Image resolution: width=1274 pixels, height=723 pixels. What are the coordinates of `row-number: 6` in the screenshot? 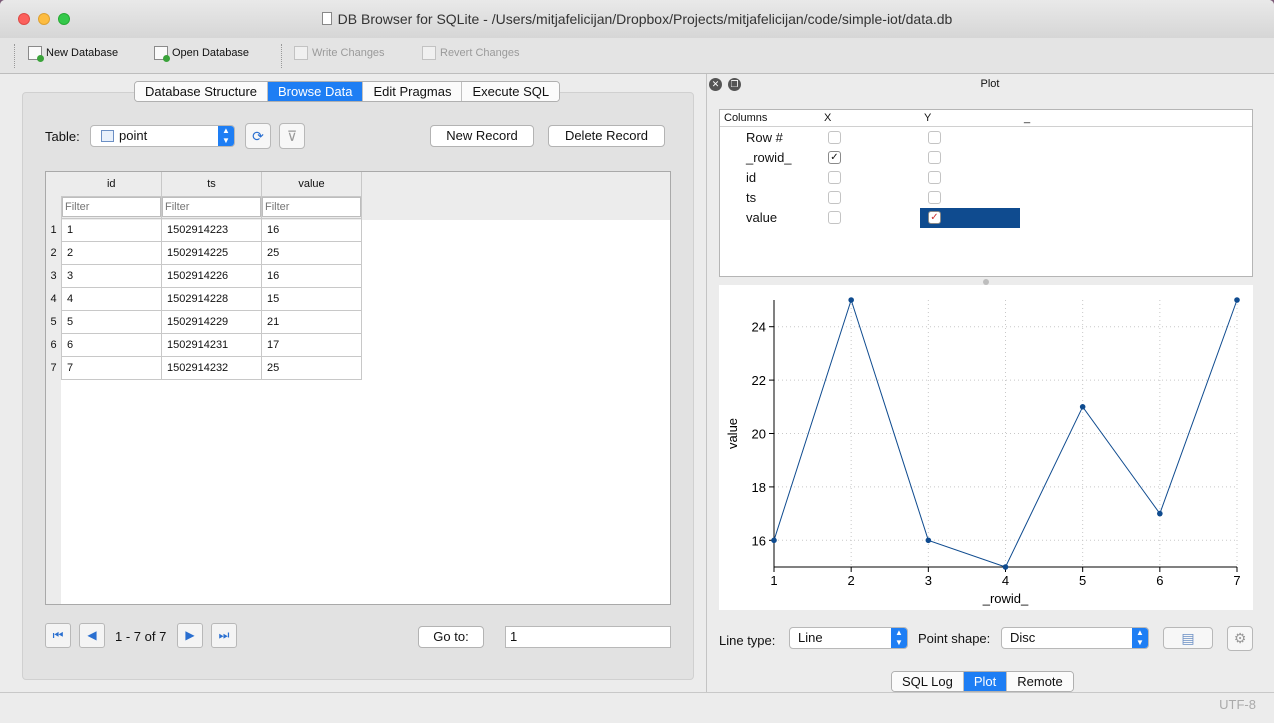 It's located at (53, 345).